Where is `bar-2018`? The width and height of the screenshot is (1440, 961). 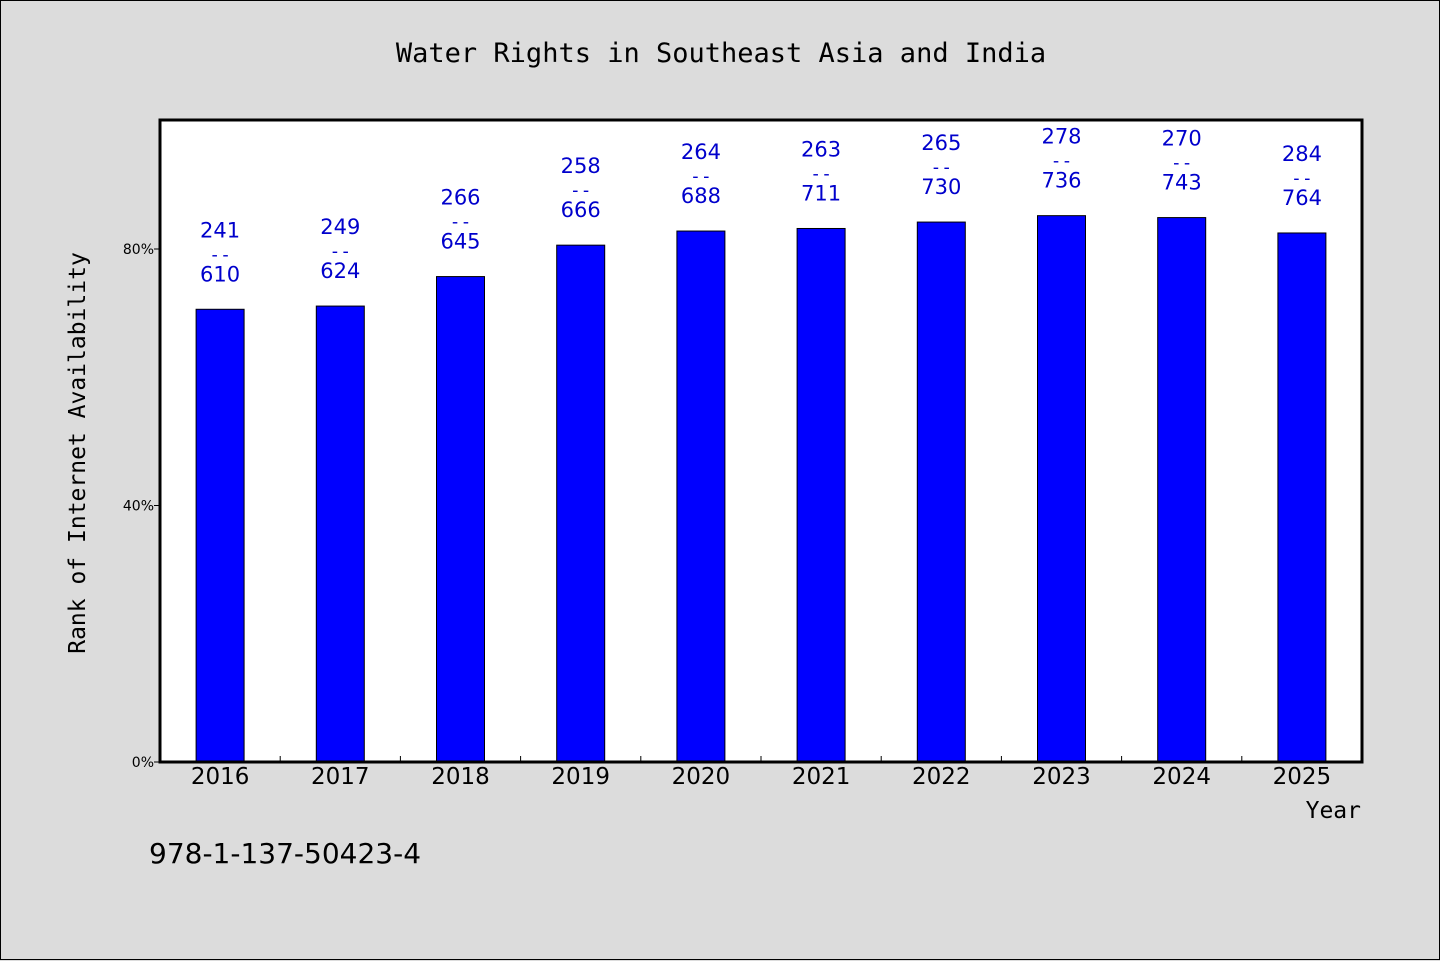 bar-2018 is located at coordinates (460, 519).